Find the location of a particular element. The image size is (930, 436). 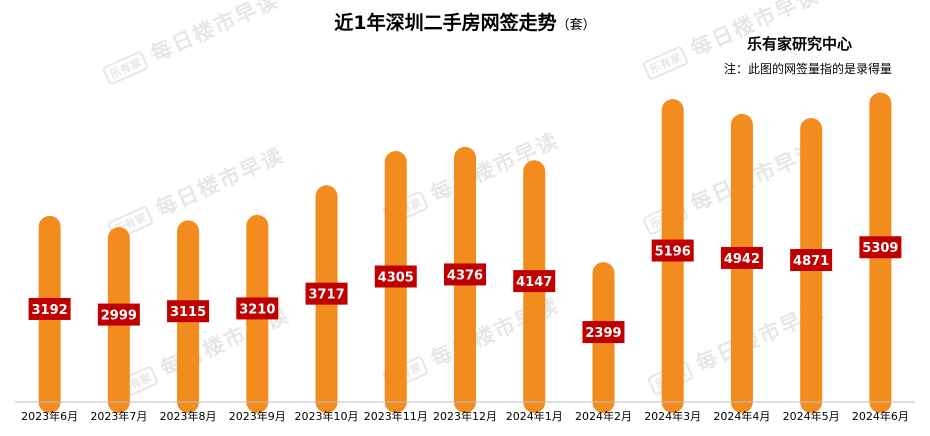

data-label: 3210 is located at coordinates (257, 309).